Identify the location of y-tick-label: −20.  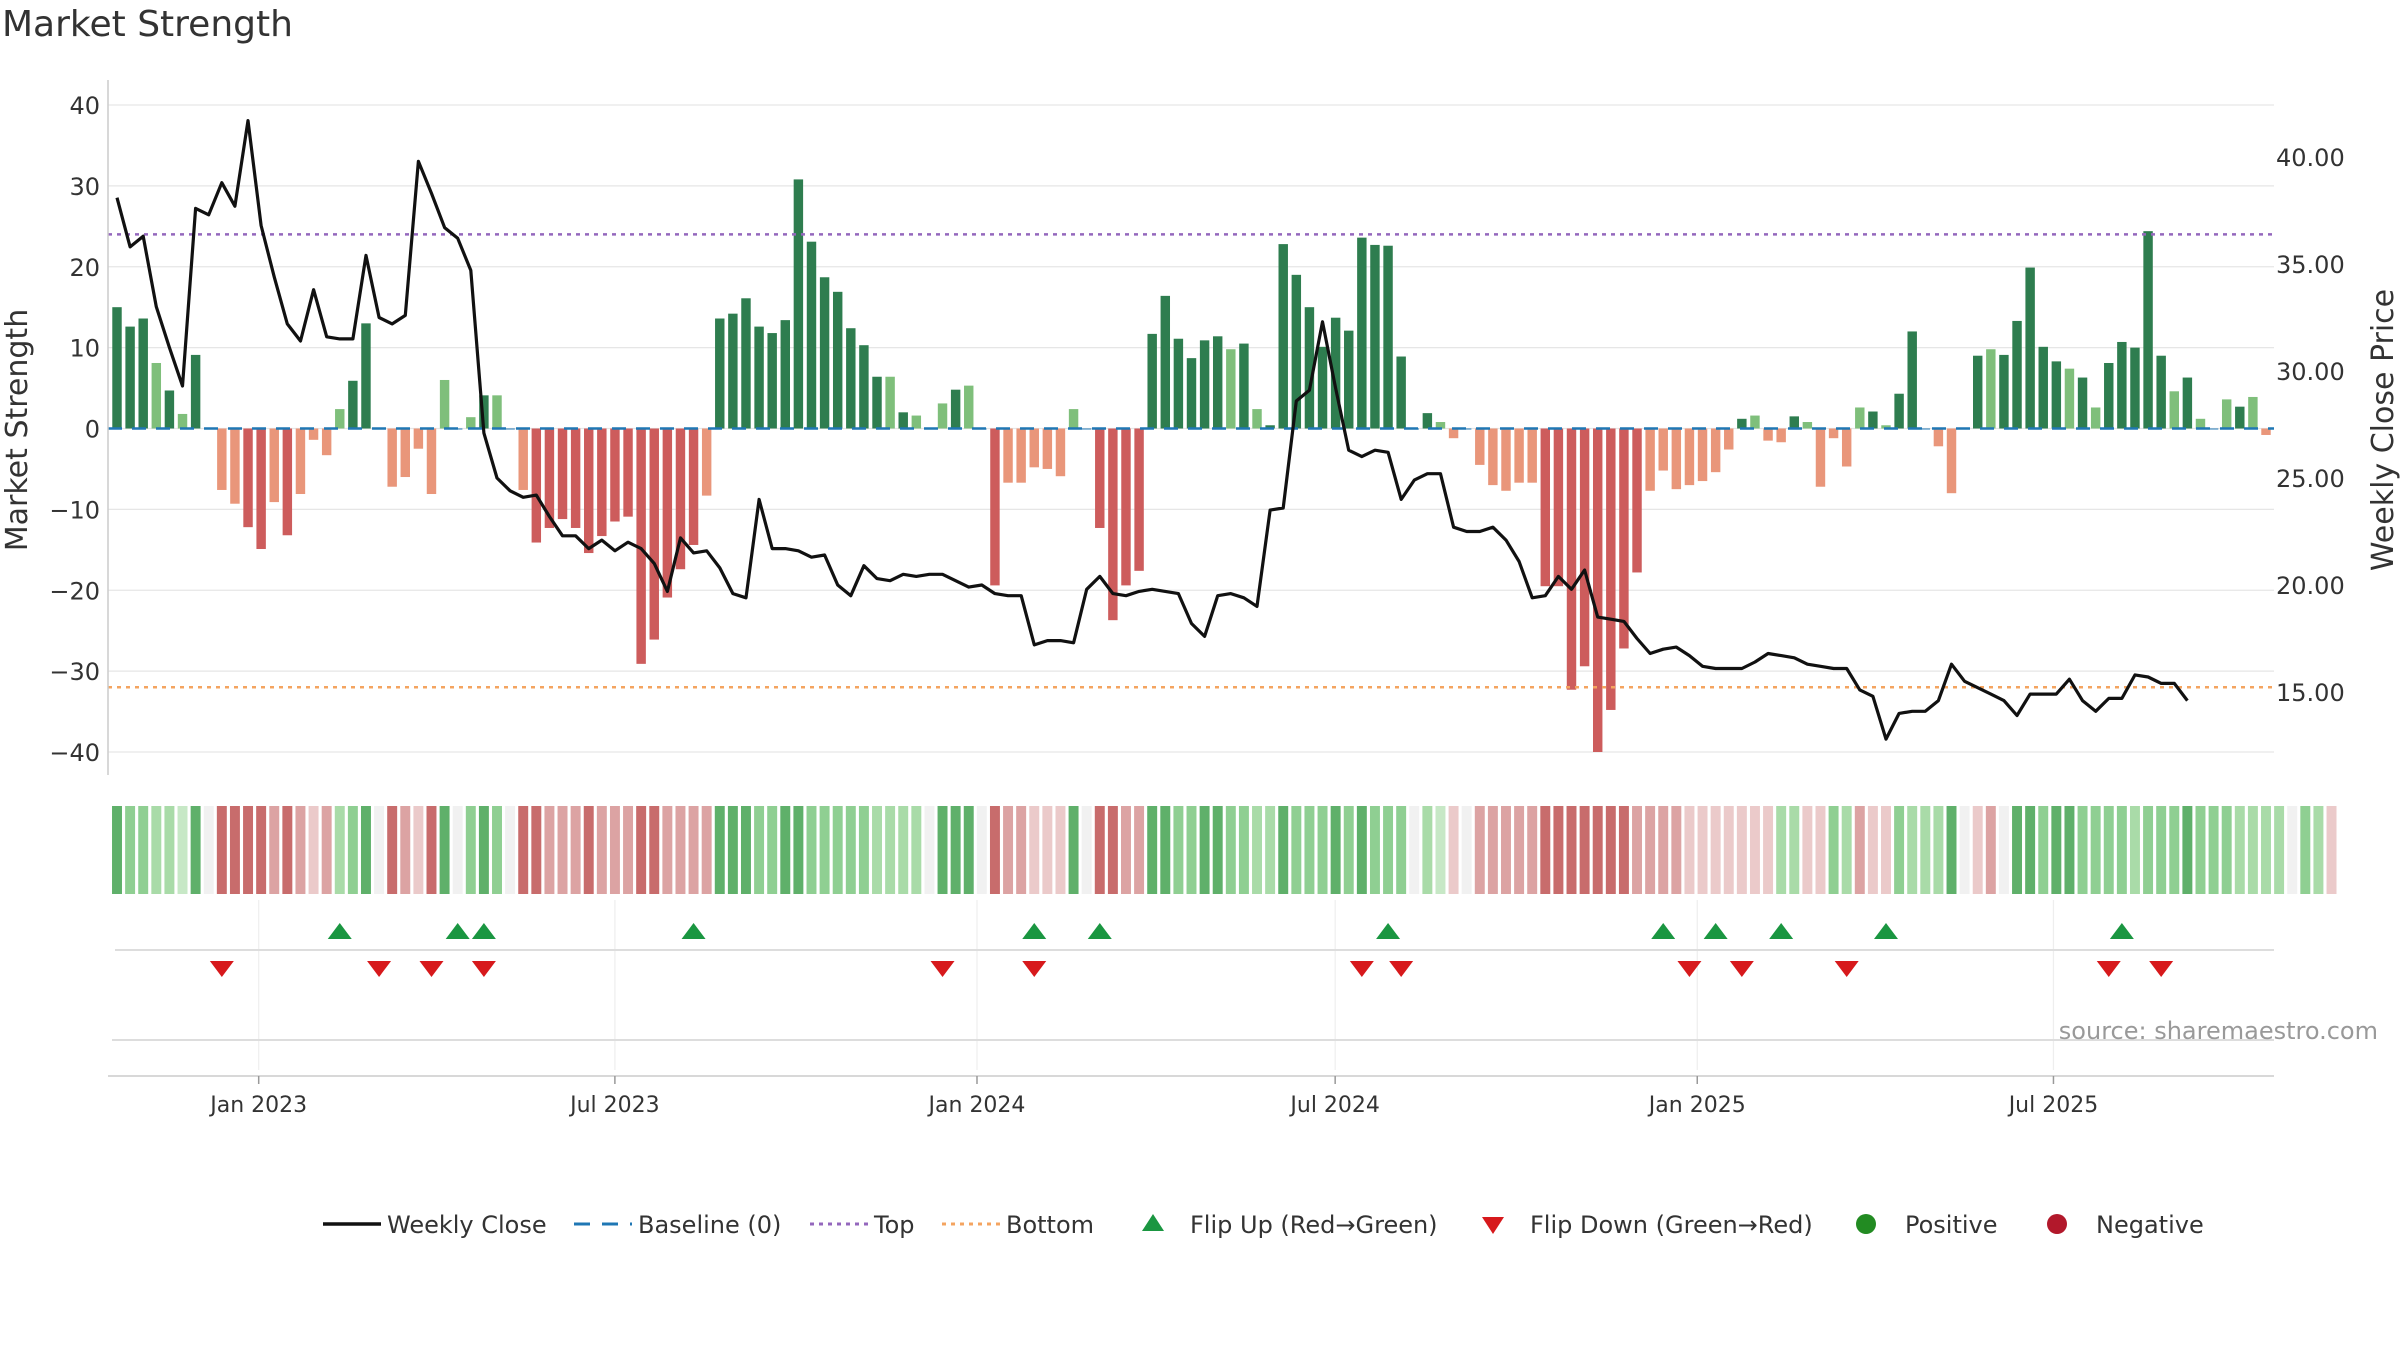
(74, 591).